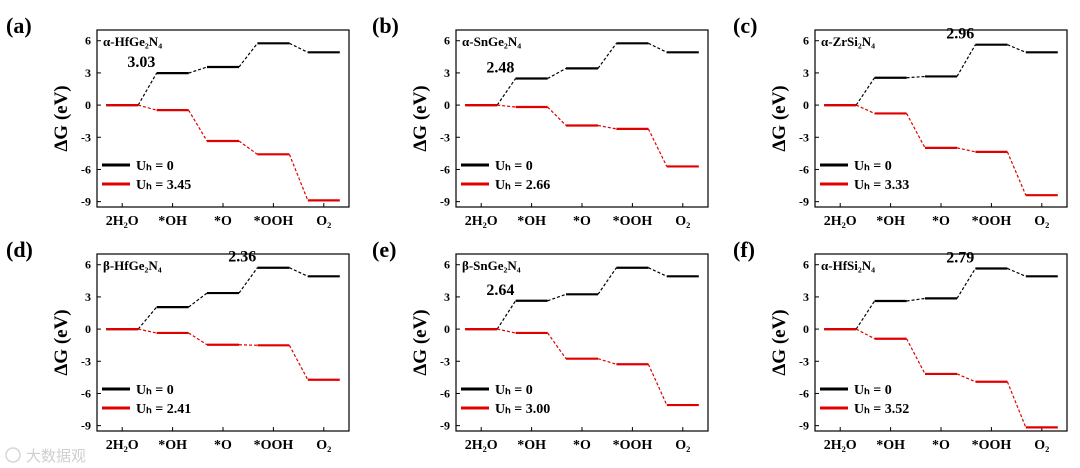 The height and width of the screenshot is (468, 1080). Describe the element at coordinates (500, 290) in the screenshot. I see `limiting-step-value: 2.64` at that location.